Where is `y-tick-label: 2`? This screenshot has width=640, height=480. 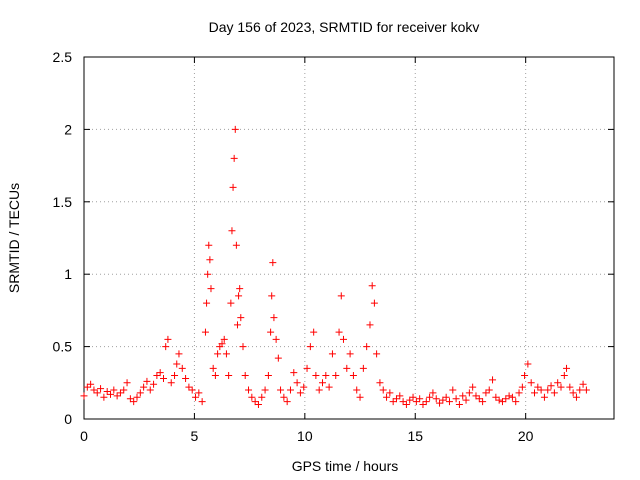
y-tick-label: 2 is located at coordinates (68, 129).